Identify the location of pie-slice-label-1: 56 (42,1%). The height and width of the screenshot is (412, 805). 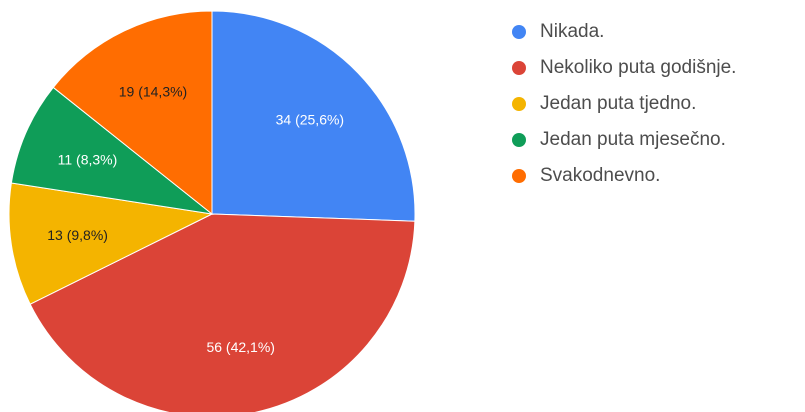
(240, 347).